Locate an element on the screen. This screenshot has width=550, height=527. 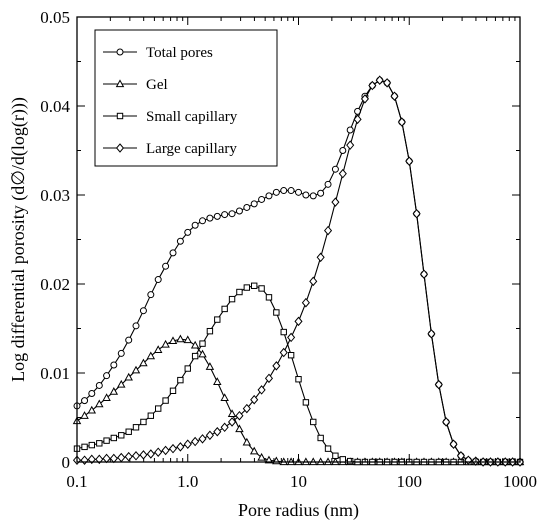
y-tick-label: 0.04 is located at coordinates (55, 106).